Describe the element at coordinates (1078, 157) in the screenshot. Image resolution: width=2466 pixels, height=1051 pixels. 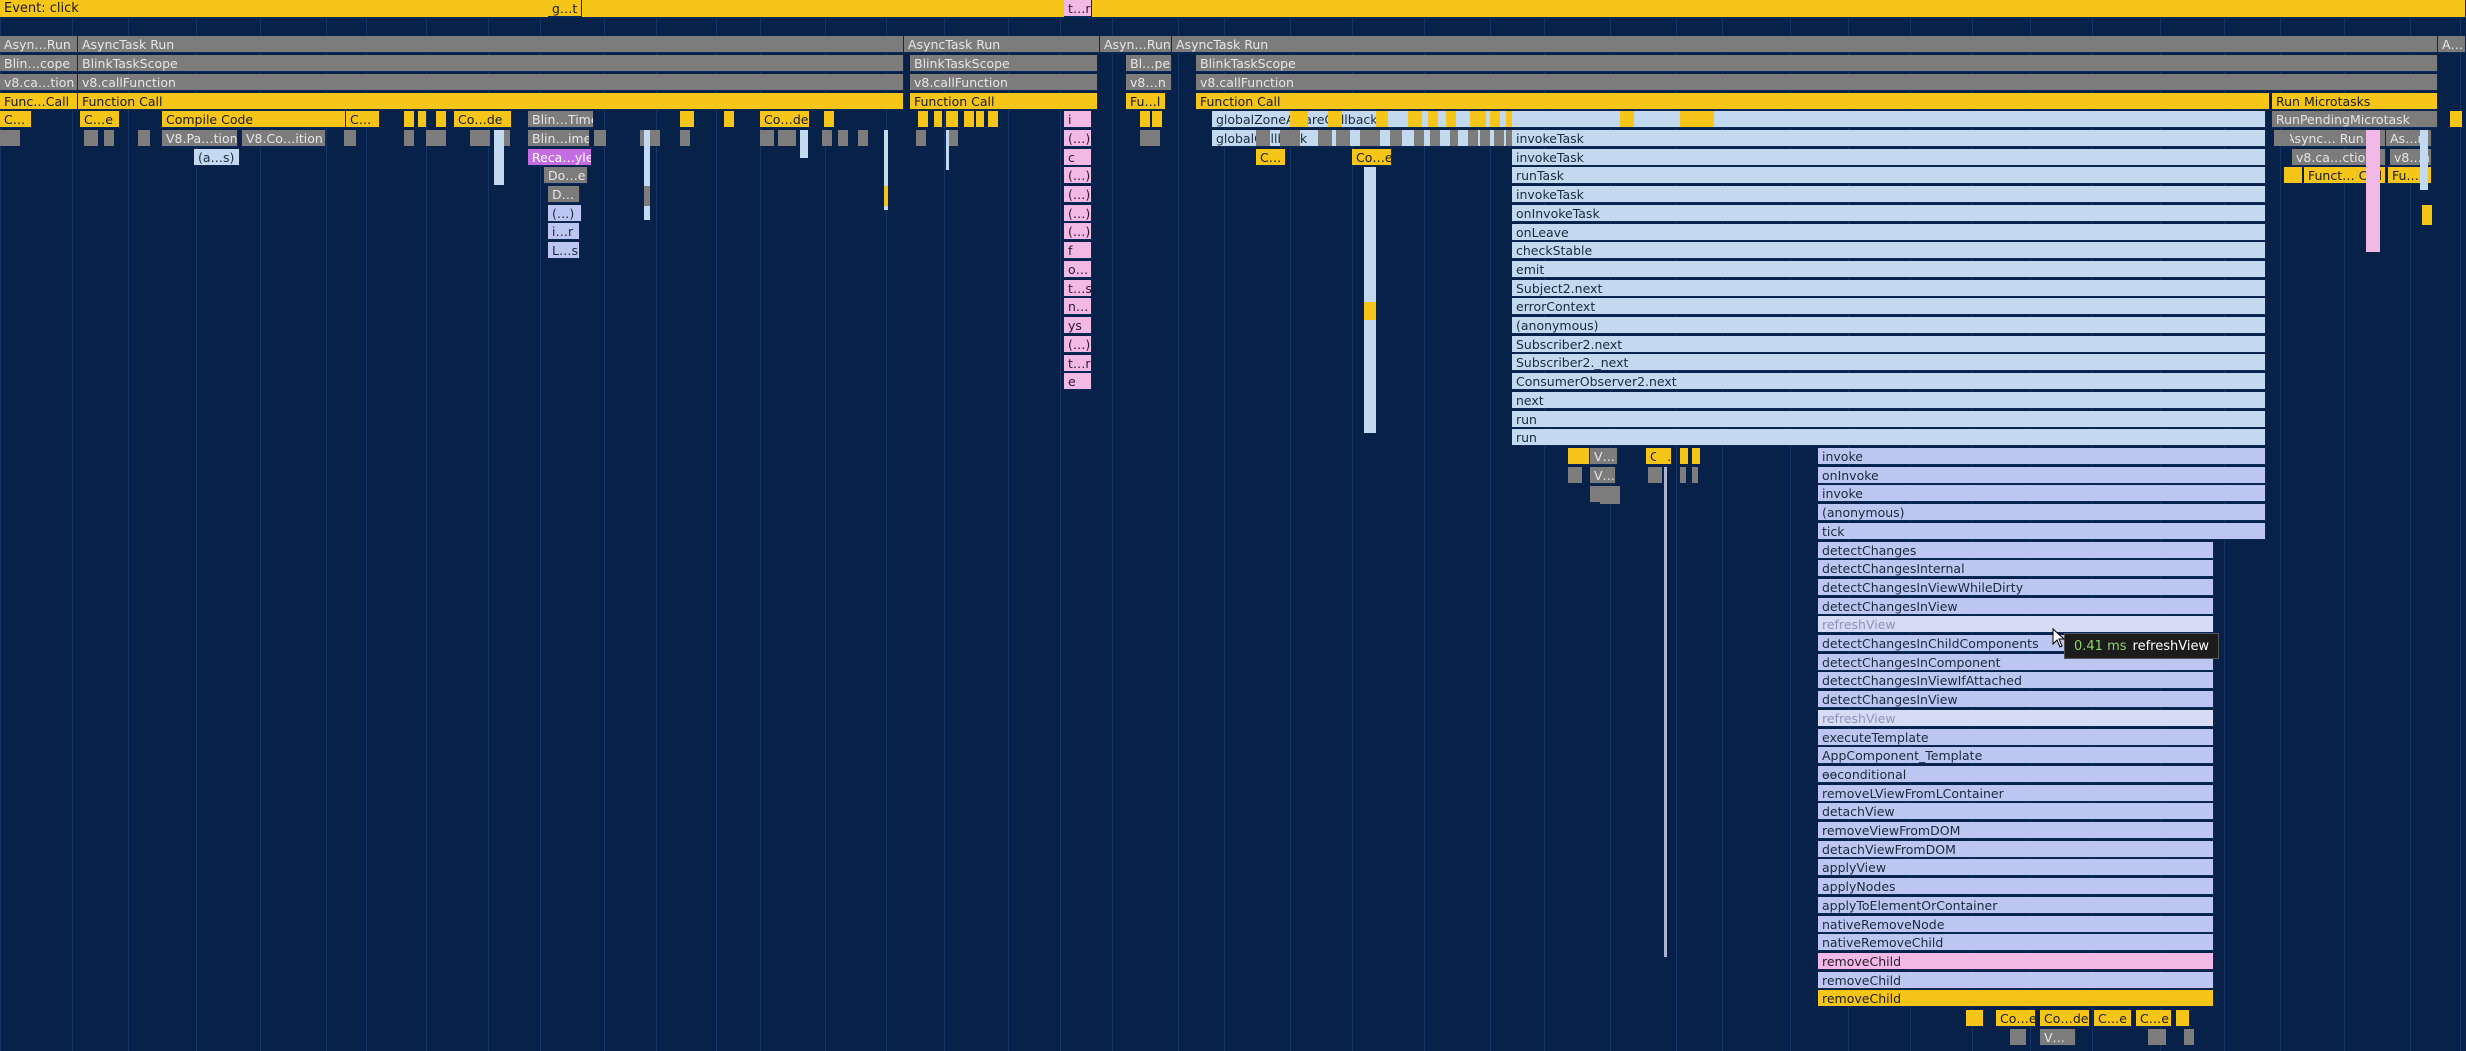
I see `frame-c: c` at that location.